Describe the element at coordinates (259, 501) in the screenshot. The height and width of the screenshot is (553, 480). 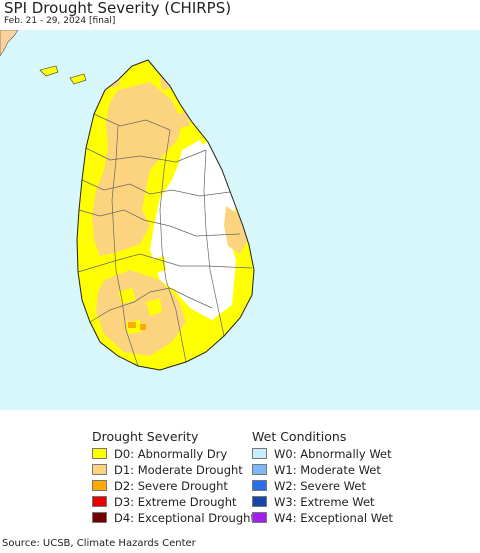
I see `legend-swatch-w3` at that location.